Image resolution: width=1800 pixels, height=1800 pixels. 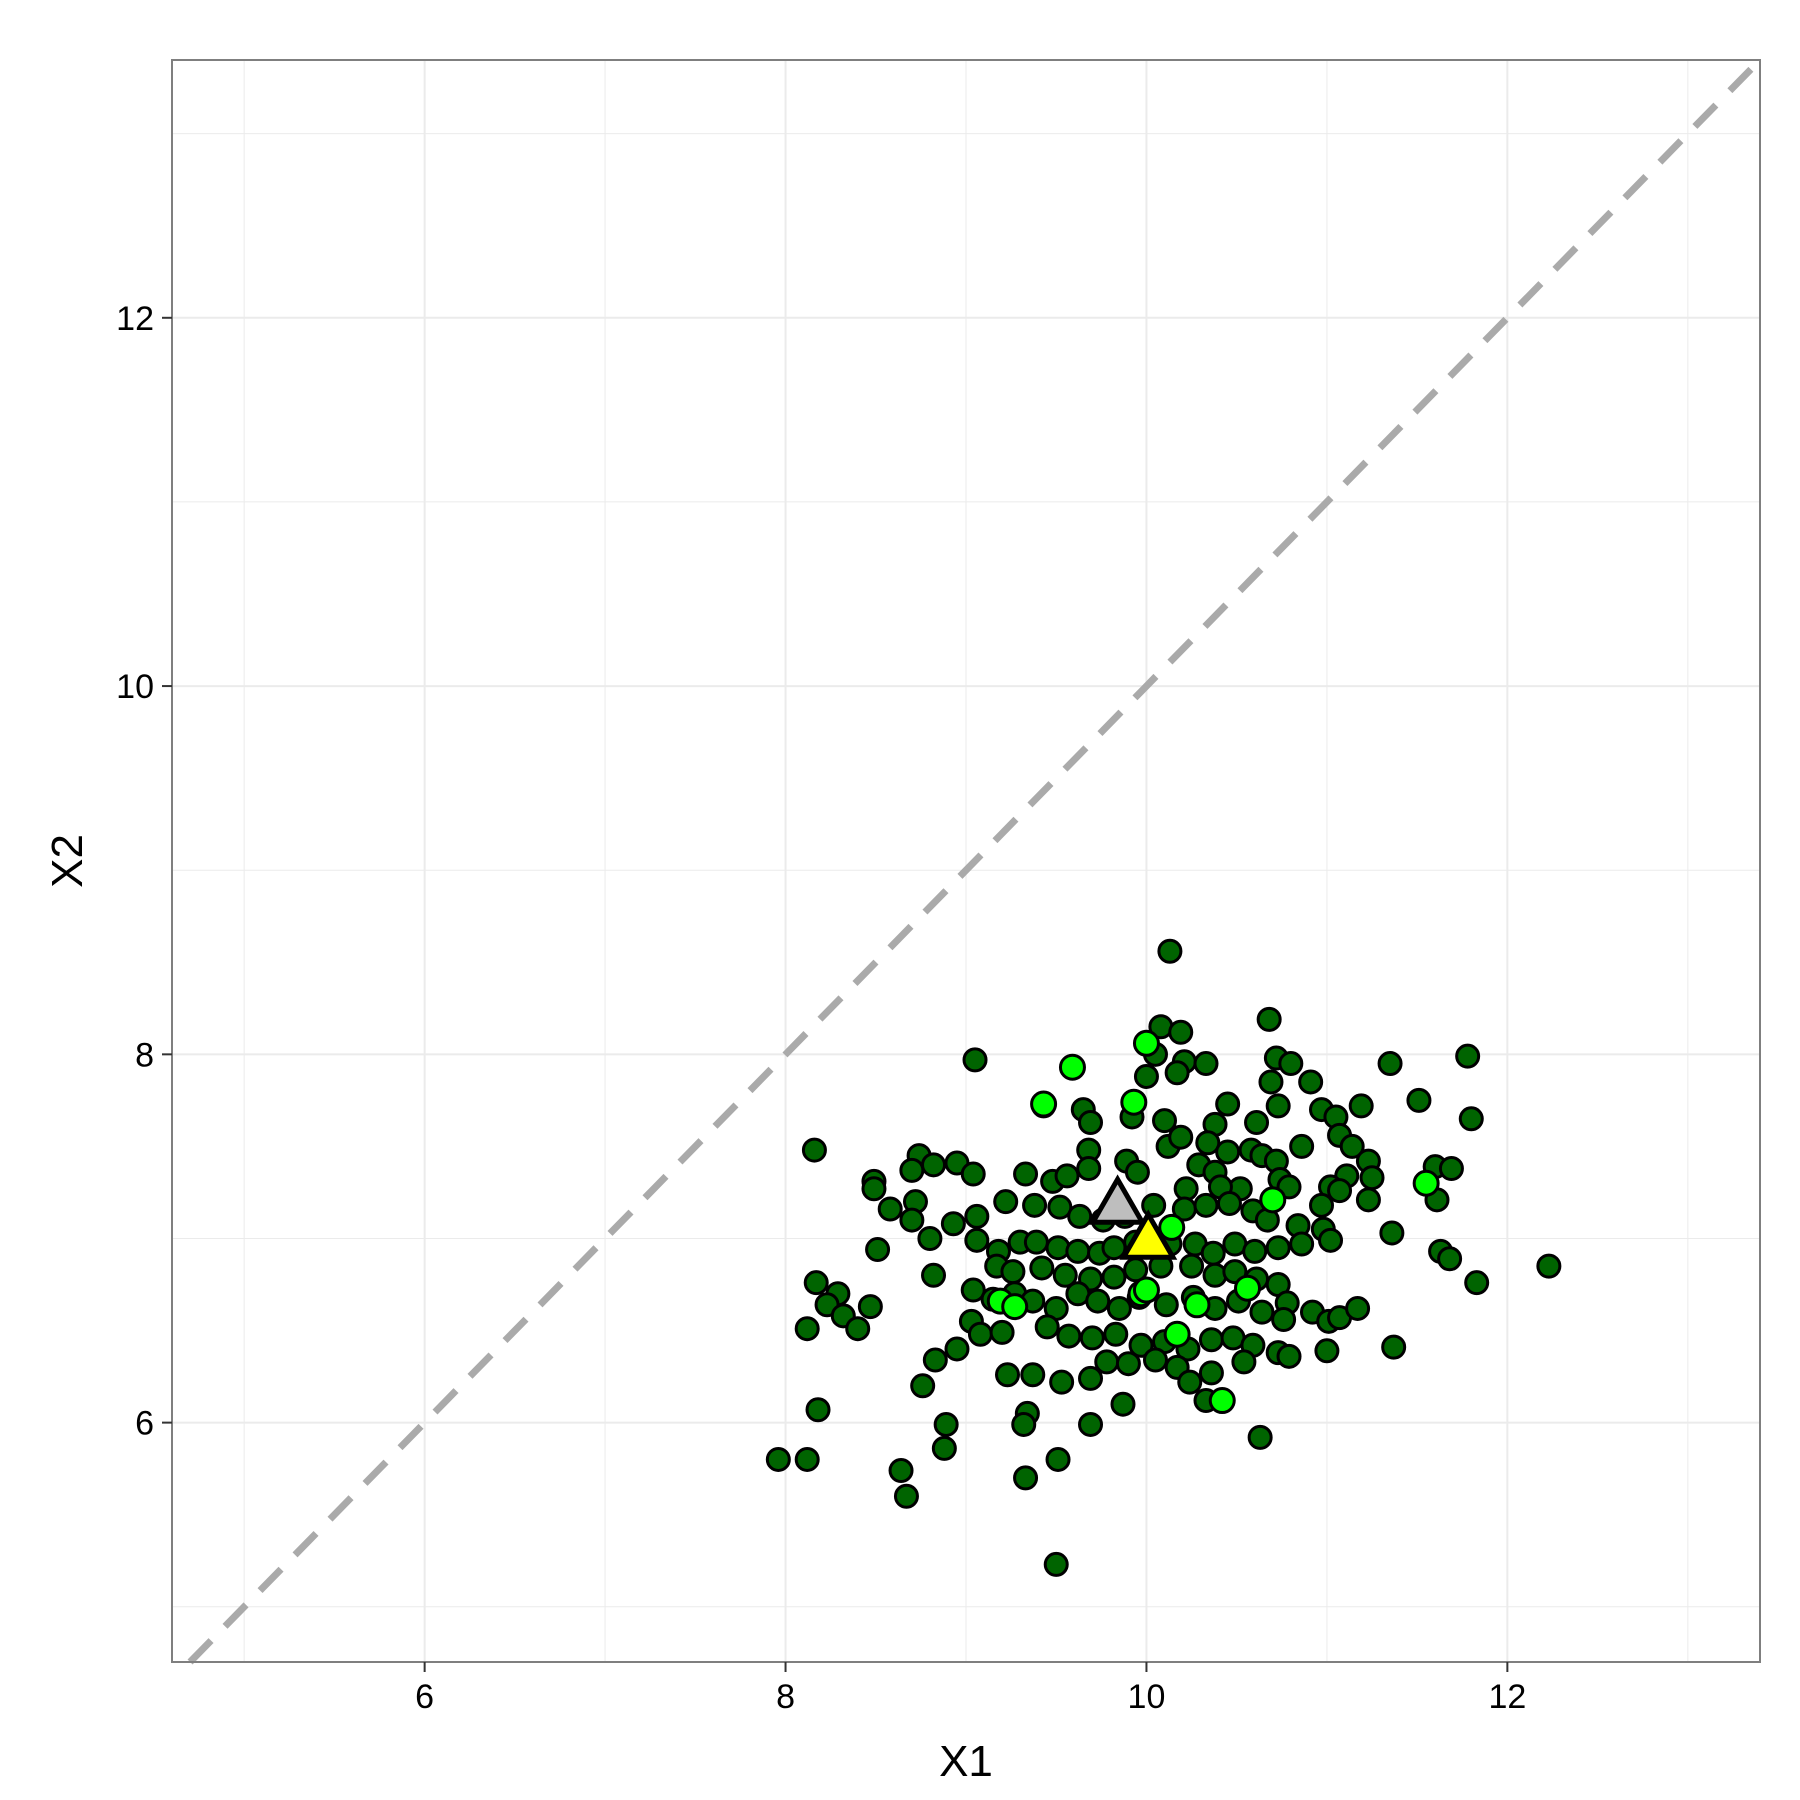 I want to click on y-tick-label: 8, so click(x=144, y=1055).